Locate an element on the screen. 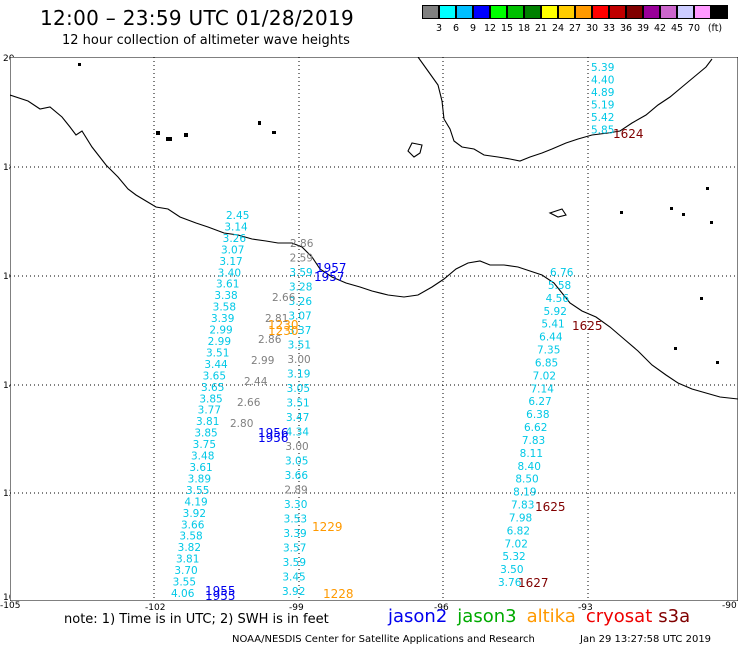  legend-s3a: s3a is located at coordinates (674, 616).